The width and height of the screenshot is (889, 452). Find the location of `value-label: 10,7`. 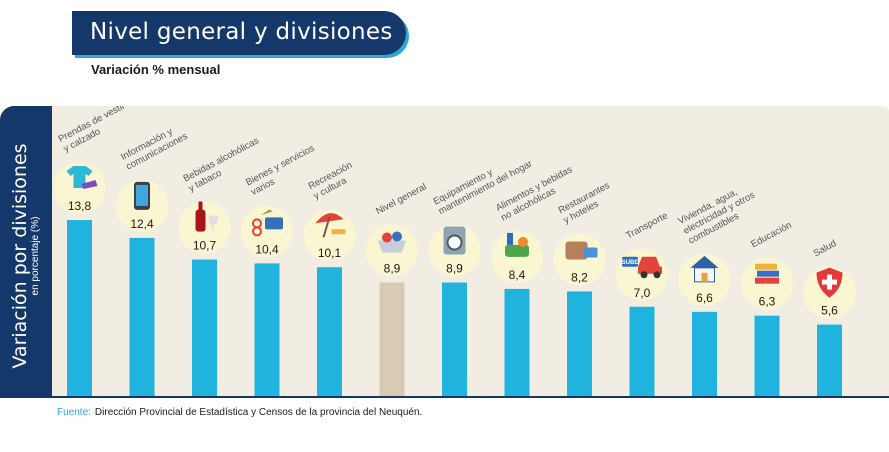

value-label: 10,7 is located at coordinates (205, 246).